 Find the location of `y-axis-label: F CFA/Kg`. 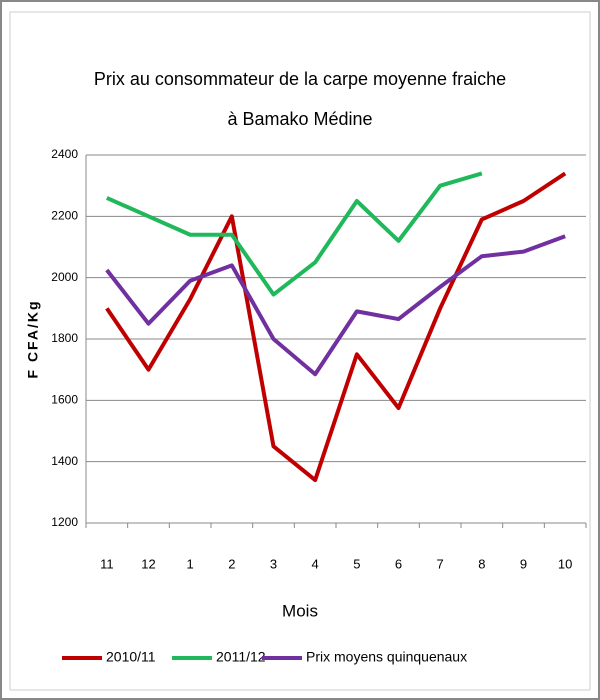

y-axis-label: F CFA/Kg is located at coordinates (33, 339).